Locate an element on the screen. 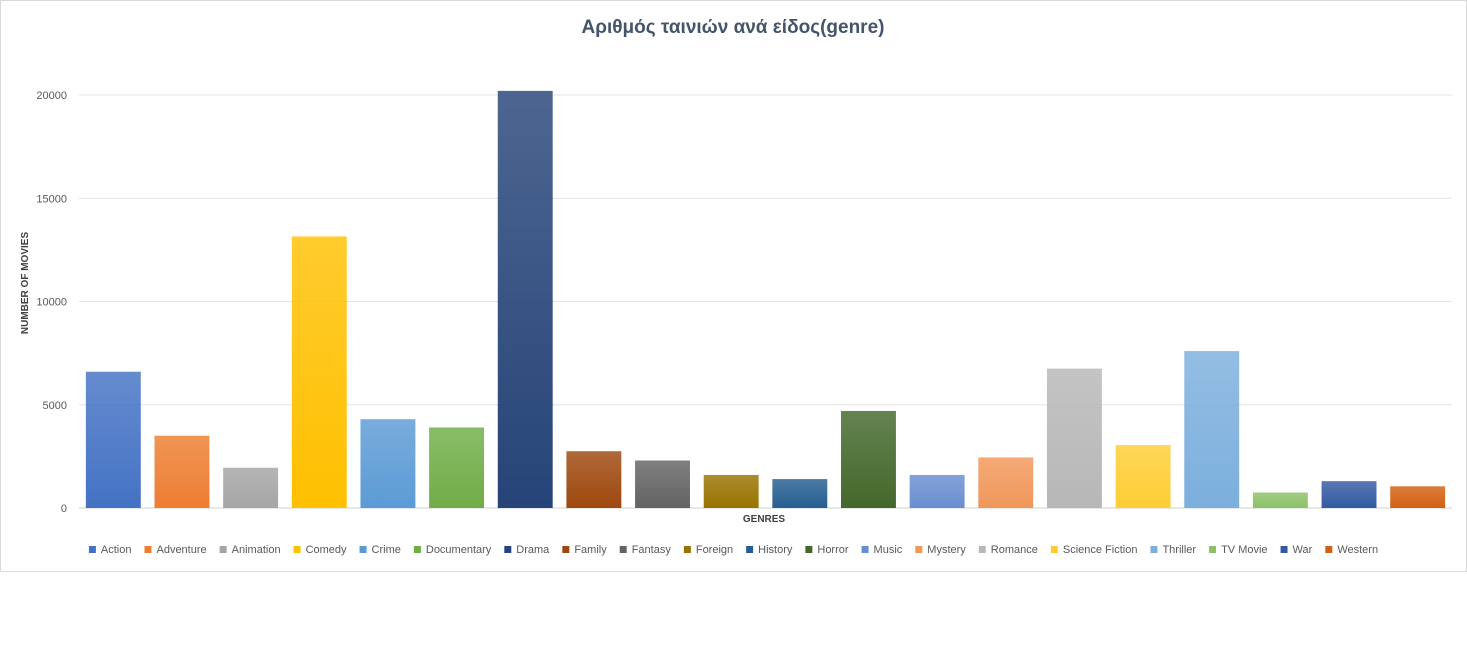 Image resolution: width=1467 pixels, height=648 pixels. legend-item-animation: Animation is located at coordinates (256, 550).